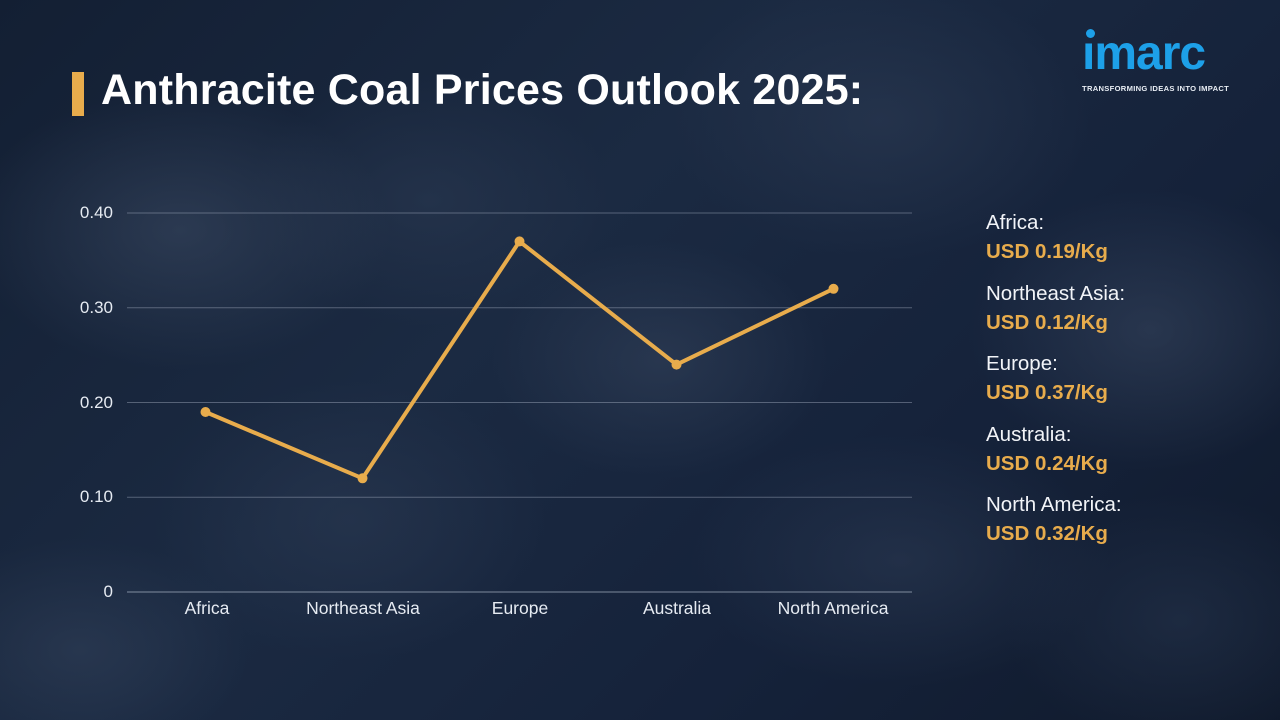 The height and width of the screenshot is (720, 1280). Describe the element at coordinates (1055, 237) in the screenshot. I see `legend-item-africa: Africa: USD 0.19/Kg` at that location.